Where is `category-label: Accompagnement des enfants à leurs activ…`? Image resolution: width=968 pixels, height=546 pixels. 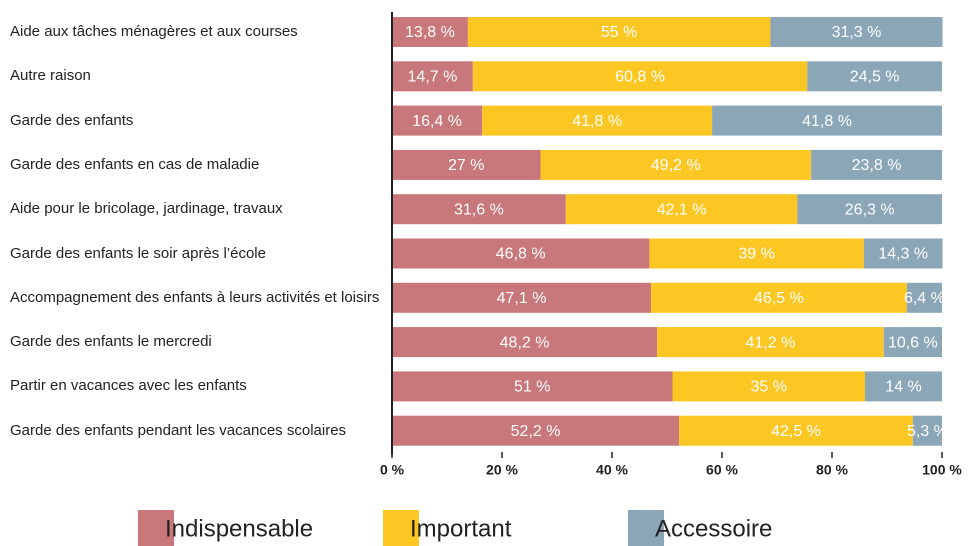 category-label: Accompagnement des enfants à leurs activ… is located at coordinates (195, 297).